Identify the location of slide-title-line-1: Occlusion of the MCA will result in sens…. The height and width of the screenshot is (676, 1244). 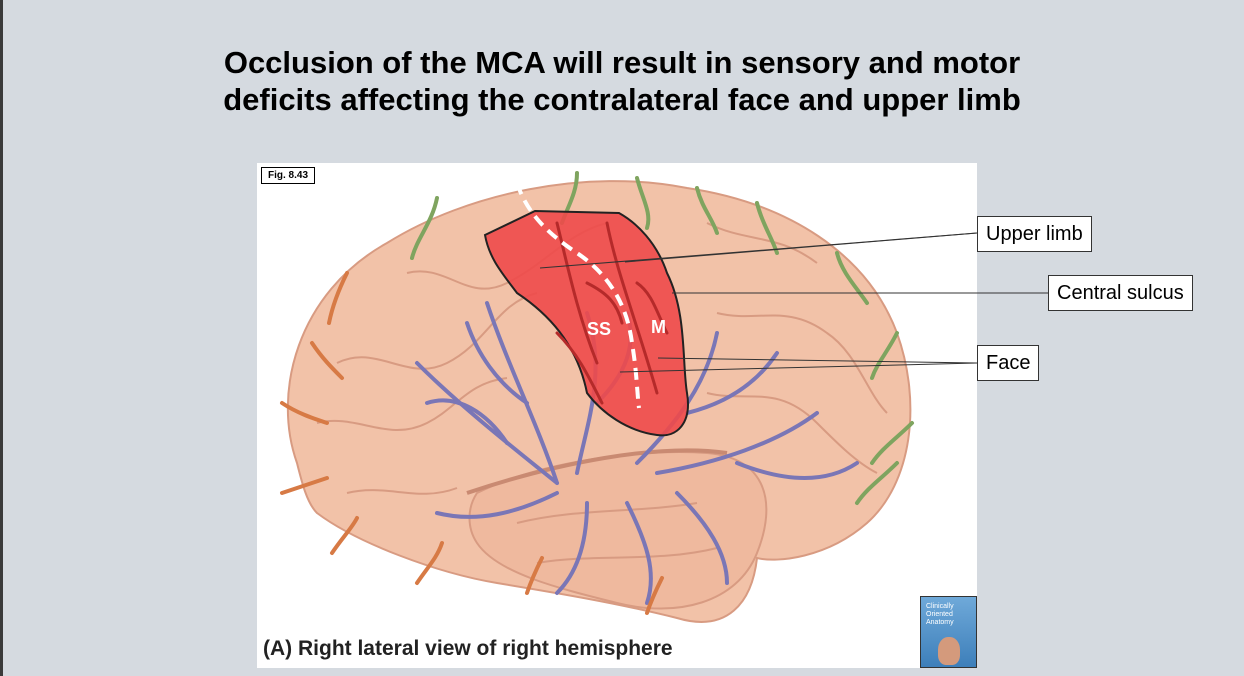
(622, 62).